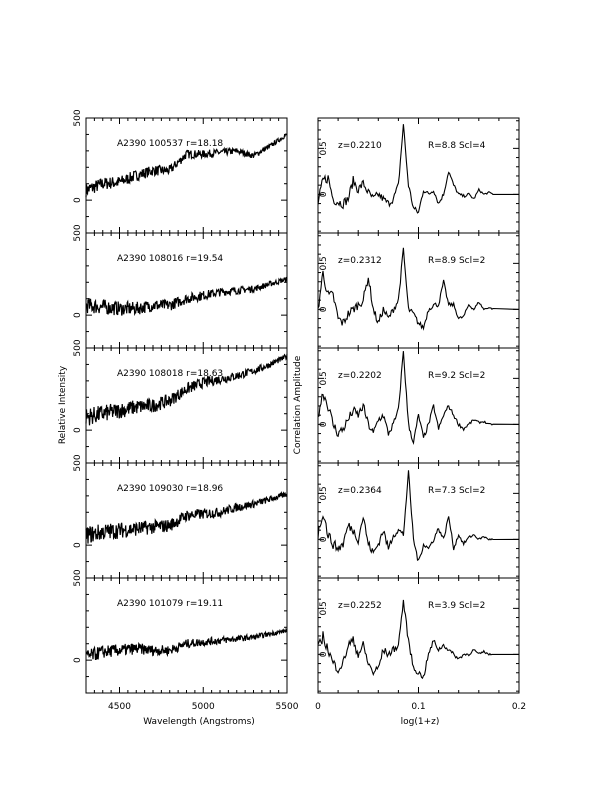 The width and height of the screenshot is (612, 792). Describe the element at coordinates (199, 722) in the screenshot. I see `left-xlabel: Wavelength (Angstroms)` at that location.